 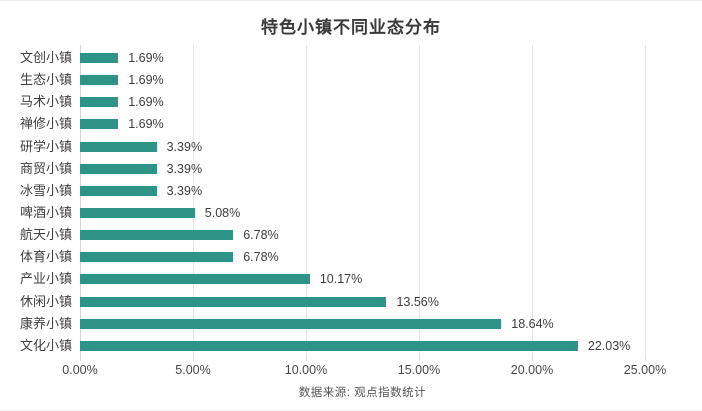 What do you see at coordinates (532, 370) in the screenshot?
I see `x-tick-label: 20.00%` at bounding box center [532, 370].